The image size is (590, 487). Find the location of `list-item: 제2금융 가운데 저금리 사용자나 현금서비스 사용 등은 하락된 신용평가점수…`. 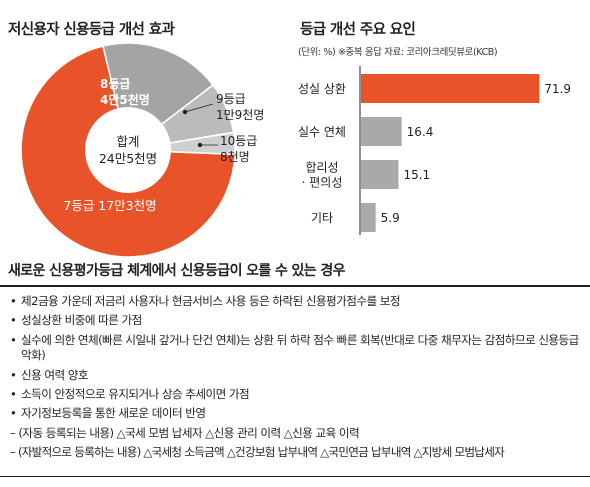

list-item: 제2금융 가운데 저금리 사용자나 현금서비스 사용 등은 하락된 신용평가점수… is located at coordinates (299, 302).